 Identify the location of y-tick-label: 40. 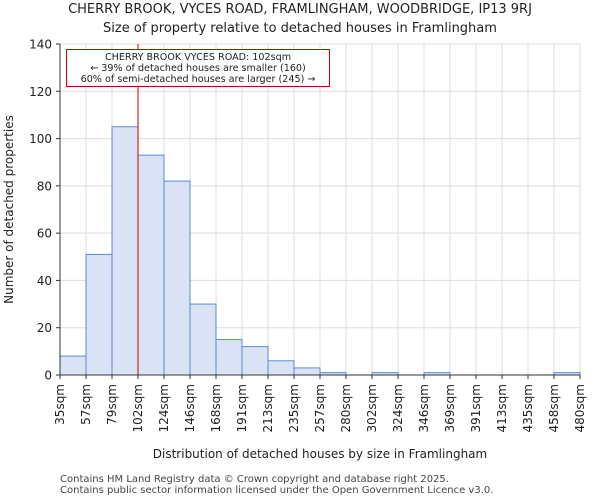
(44, 281).